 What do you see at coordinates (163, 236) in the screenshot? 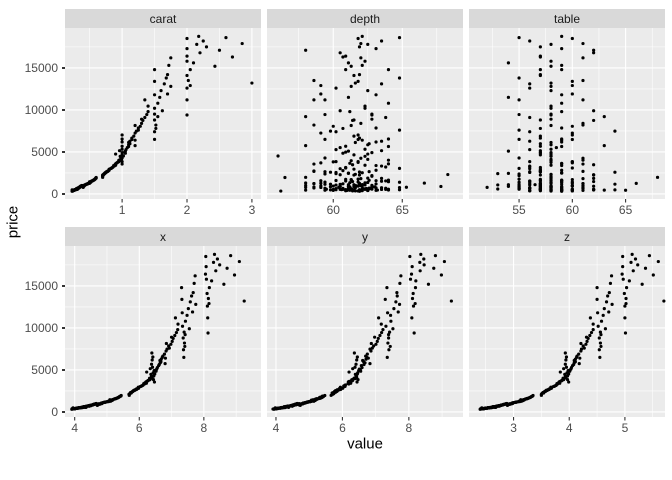
I see `facet-strip: x` at bounding box center [163, 236].